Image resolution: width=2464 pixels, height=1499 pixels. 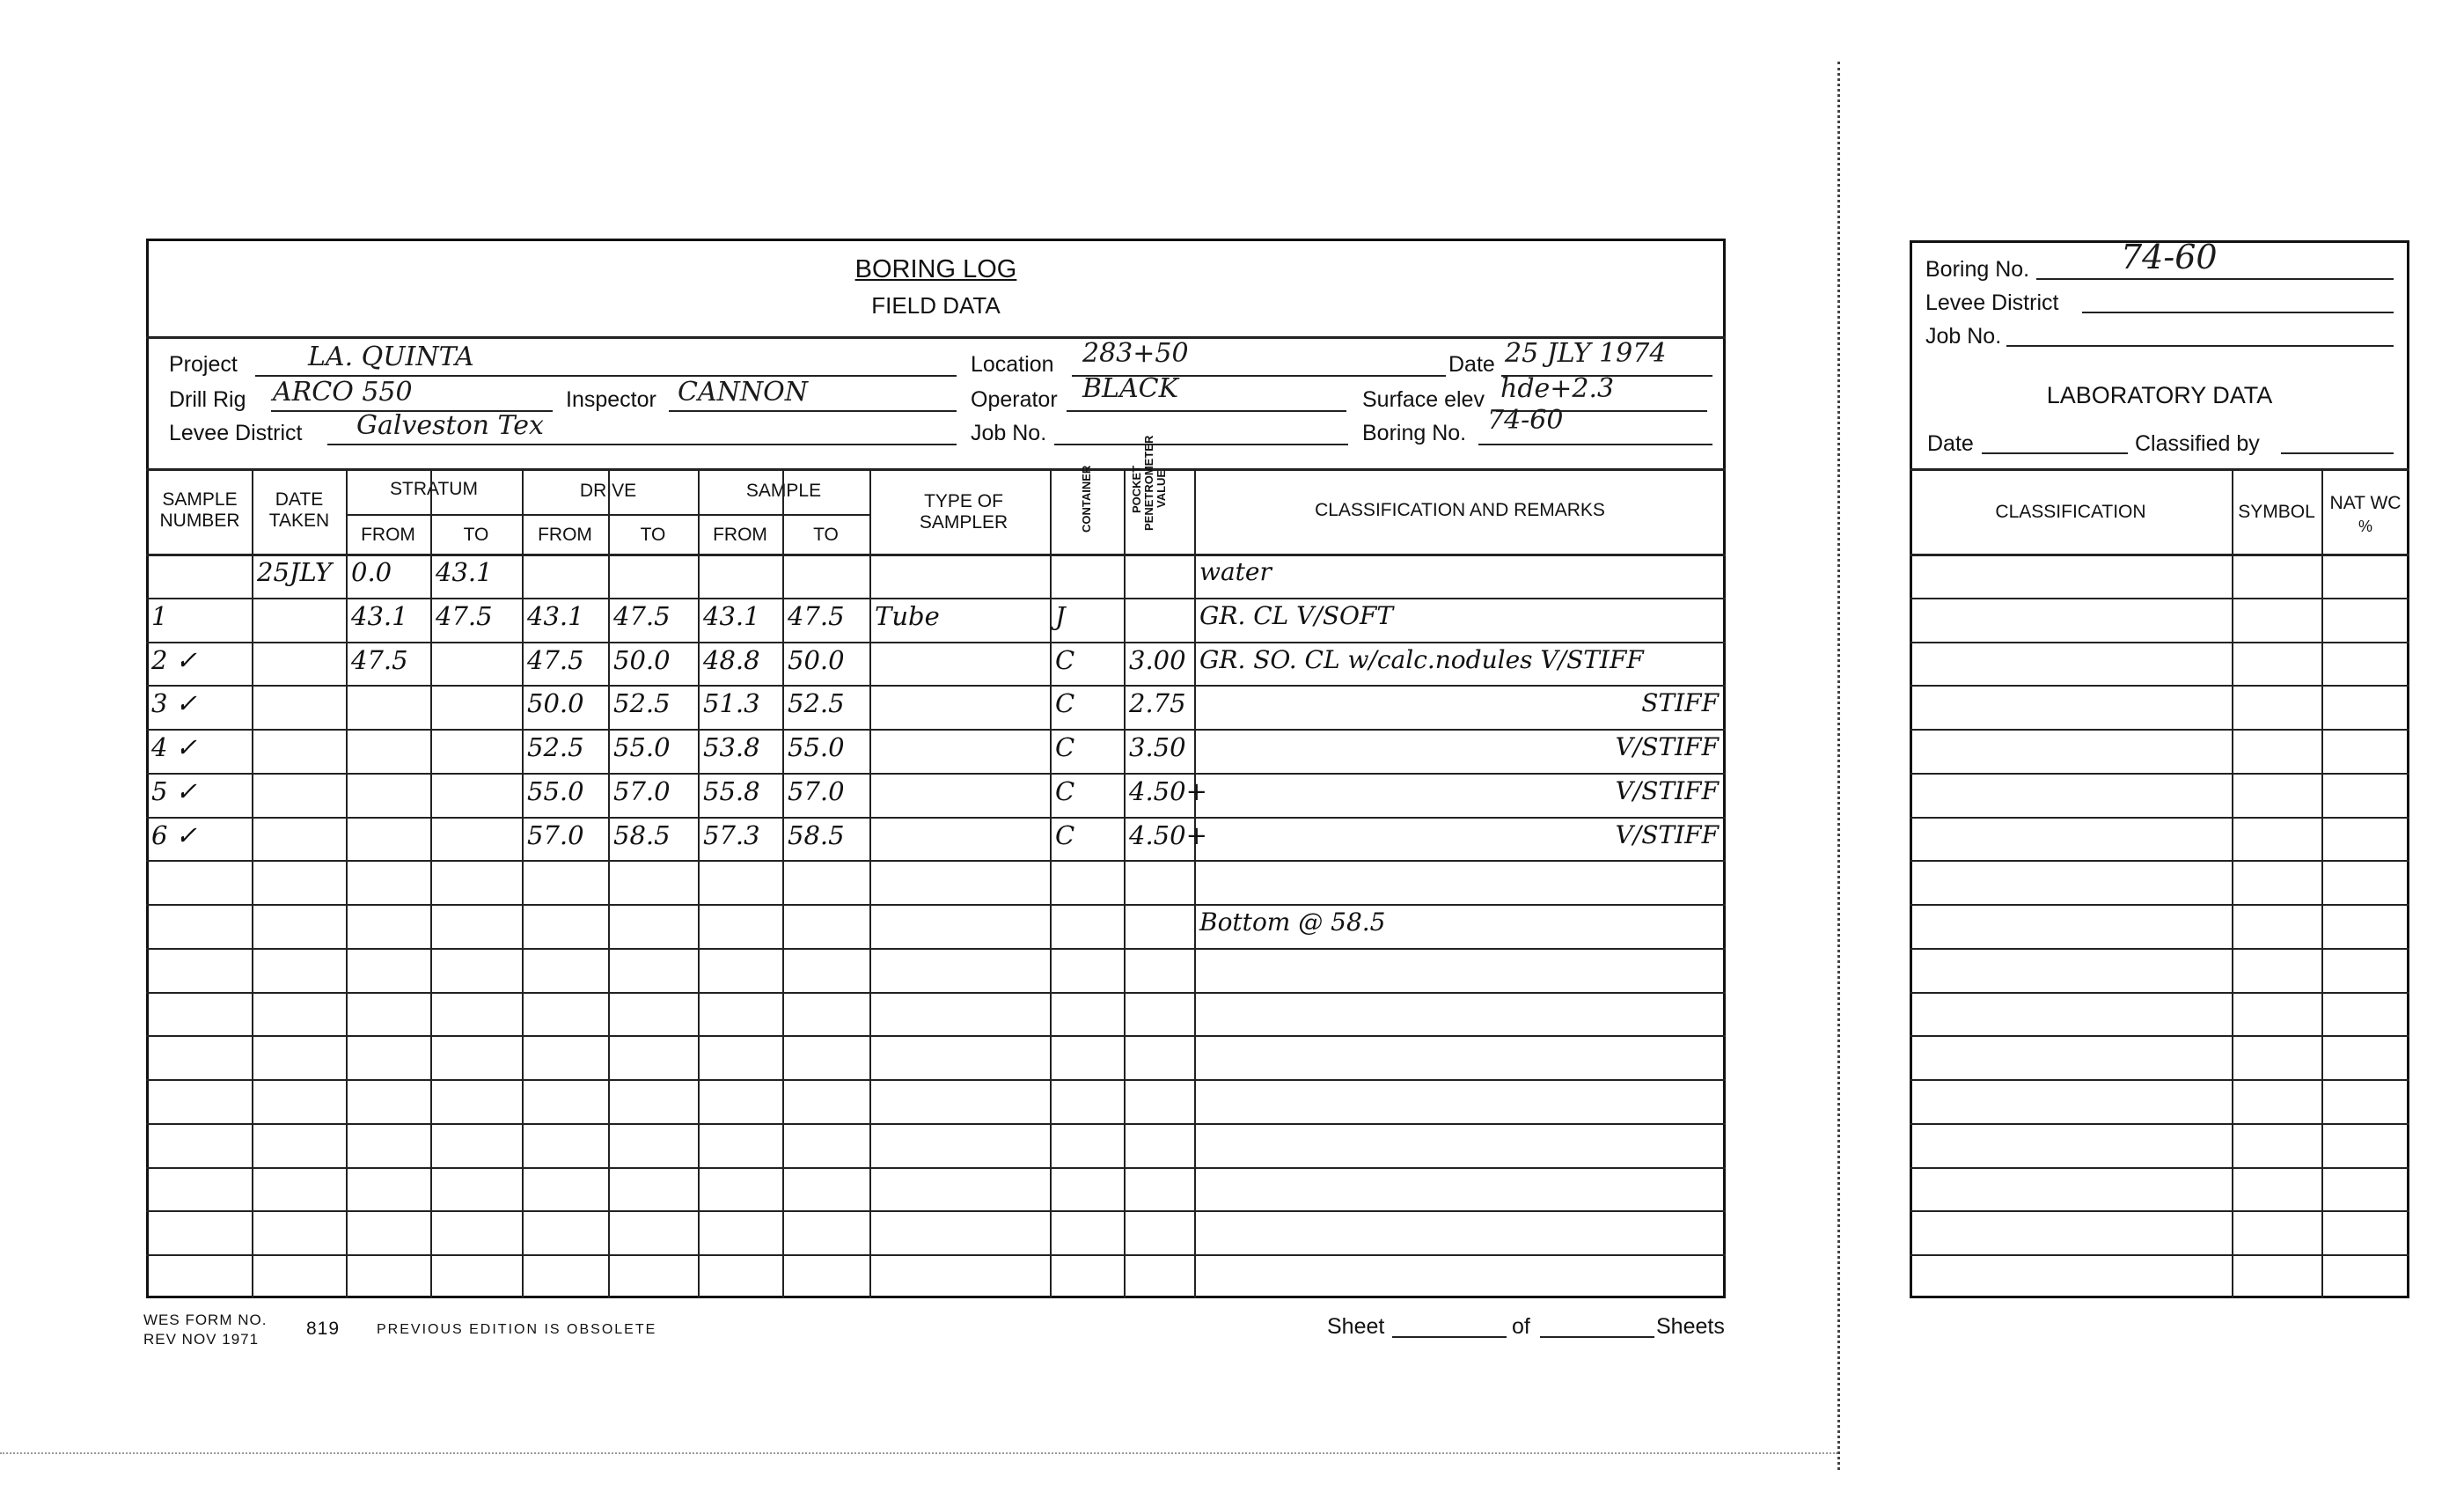 I want to click on cell-sample-from: 53.8, so click(x=732, y=747).